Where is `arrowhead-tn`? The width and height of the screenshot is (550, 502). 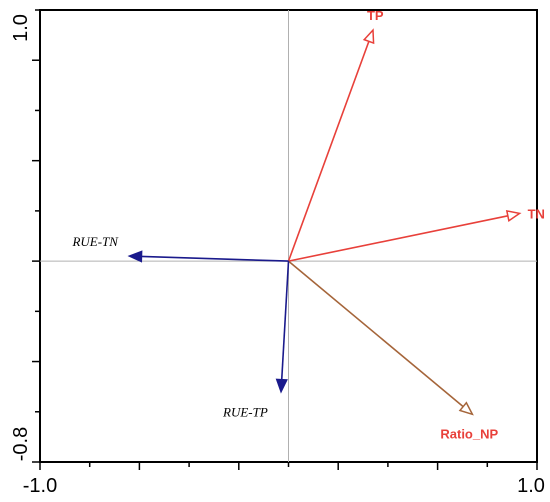 arrowhead-tn is located at coordinates (513, 215).